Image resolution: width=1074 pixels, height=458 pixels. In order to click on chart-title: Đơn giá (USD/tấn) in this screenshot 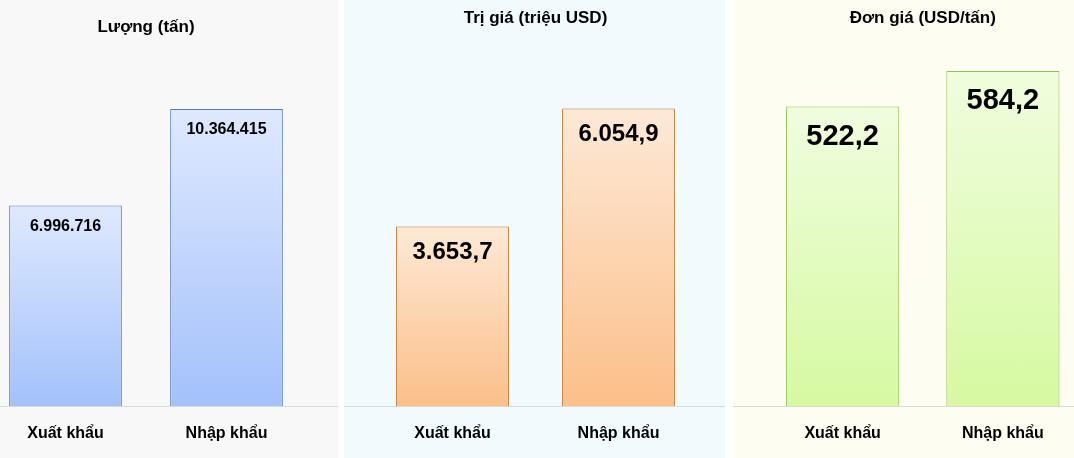, I will do `click(922, 17)`.